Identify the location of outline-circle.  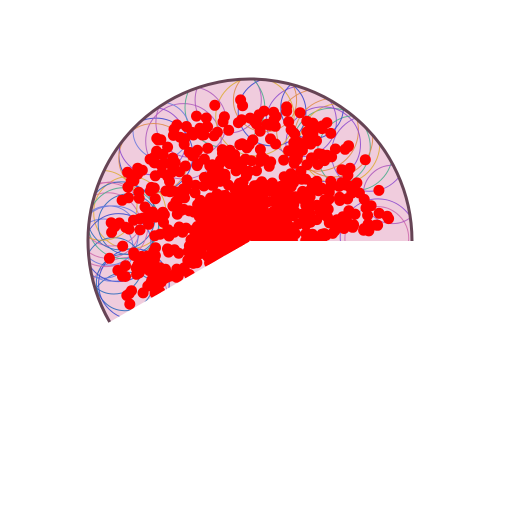
(255, 117).